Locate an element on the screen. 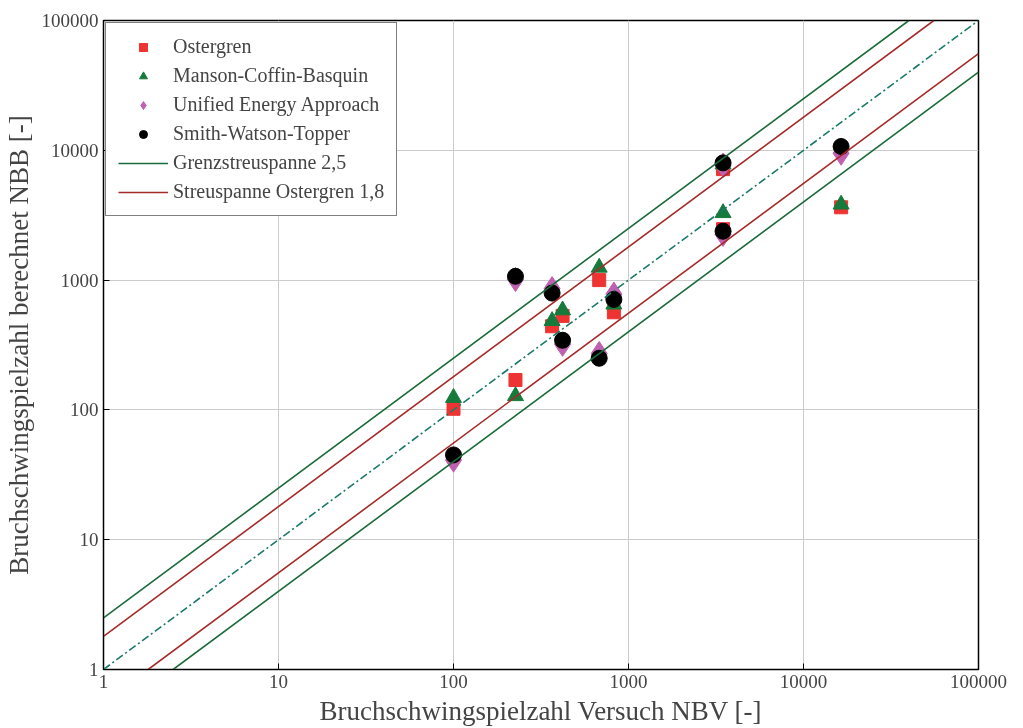  y-tick-label: 10 is located at coordinates (89, 540).